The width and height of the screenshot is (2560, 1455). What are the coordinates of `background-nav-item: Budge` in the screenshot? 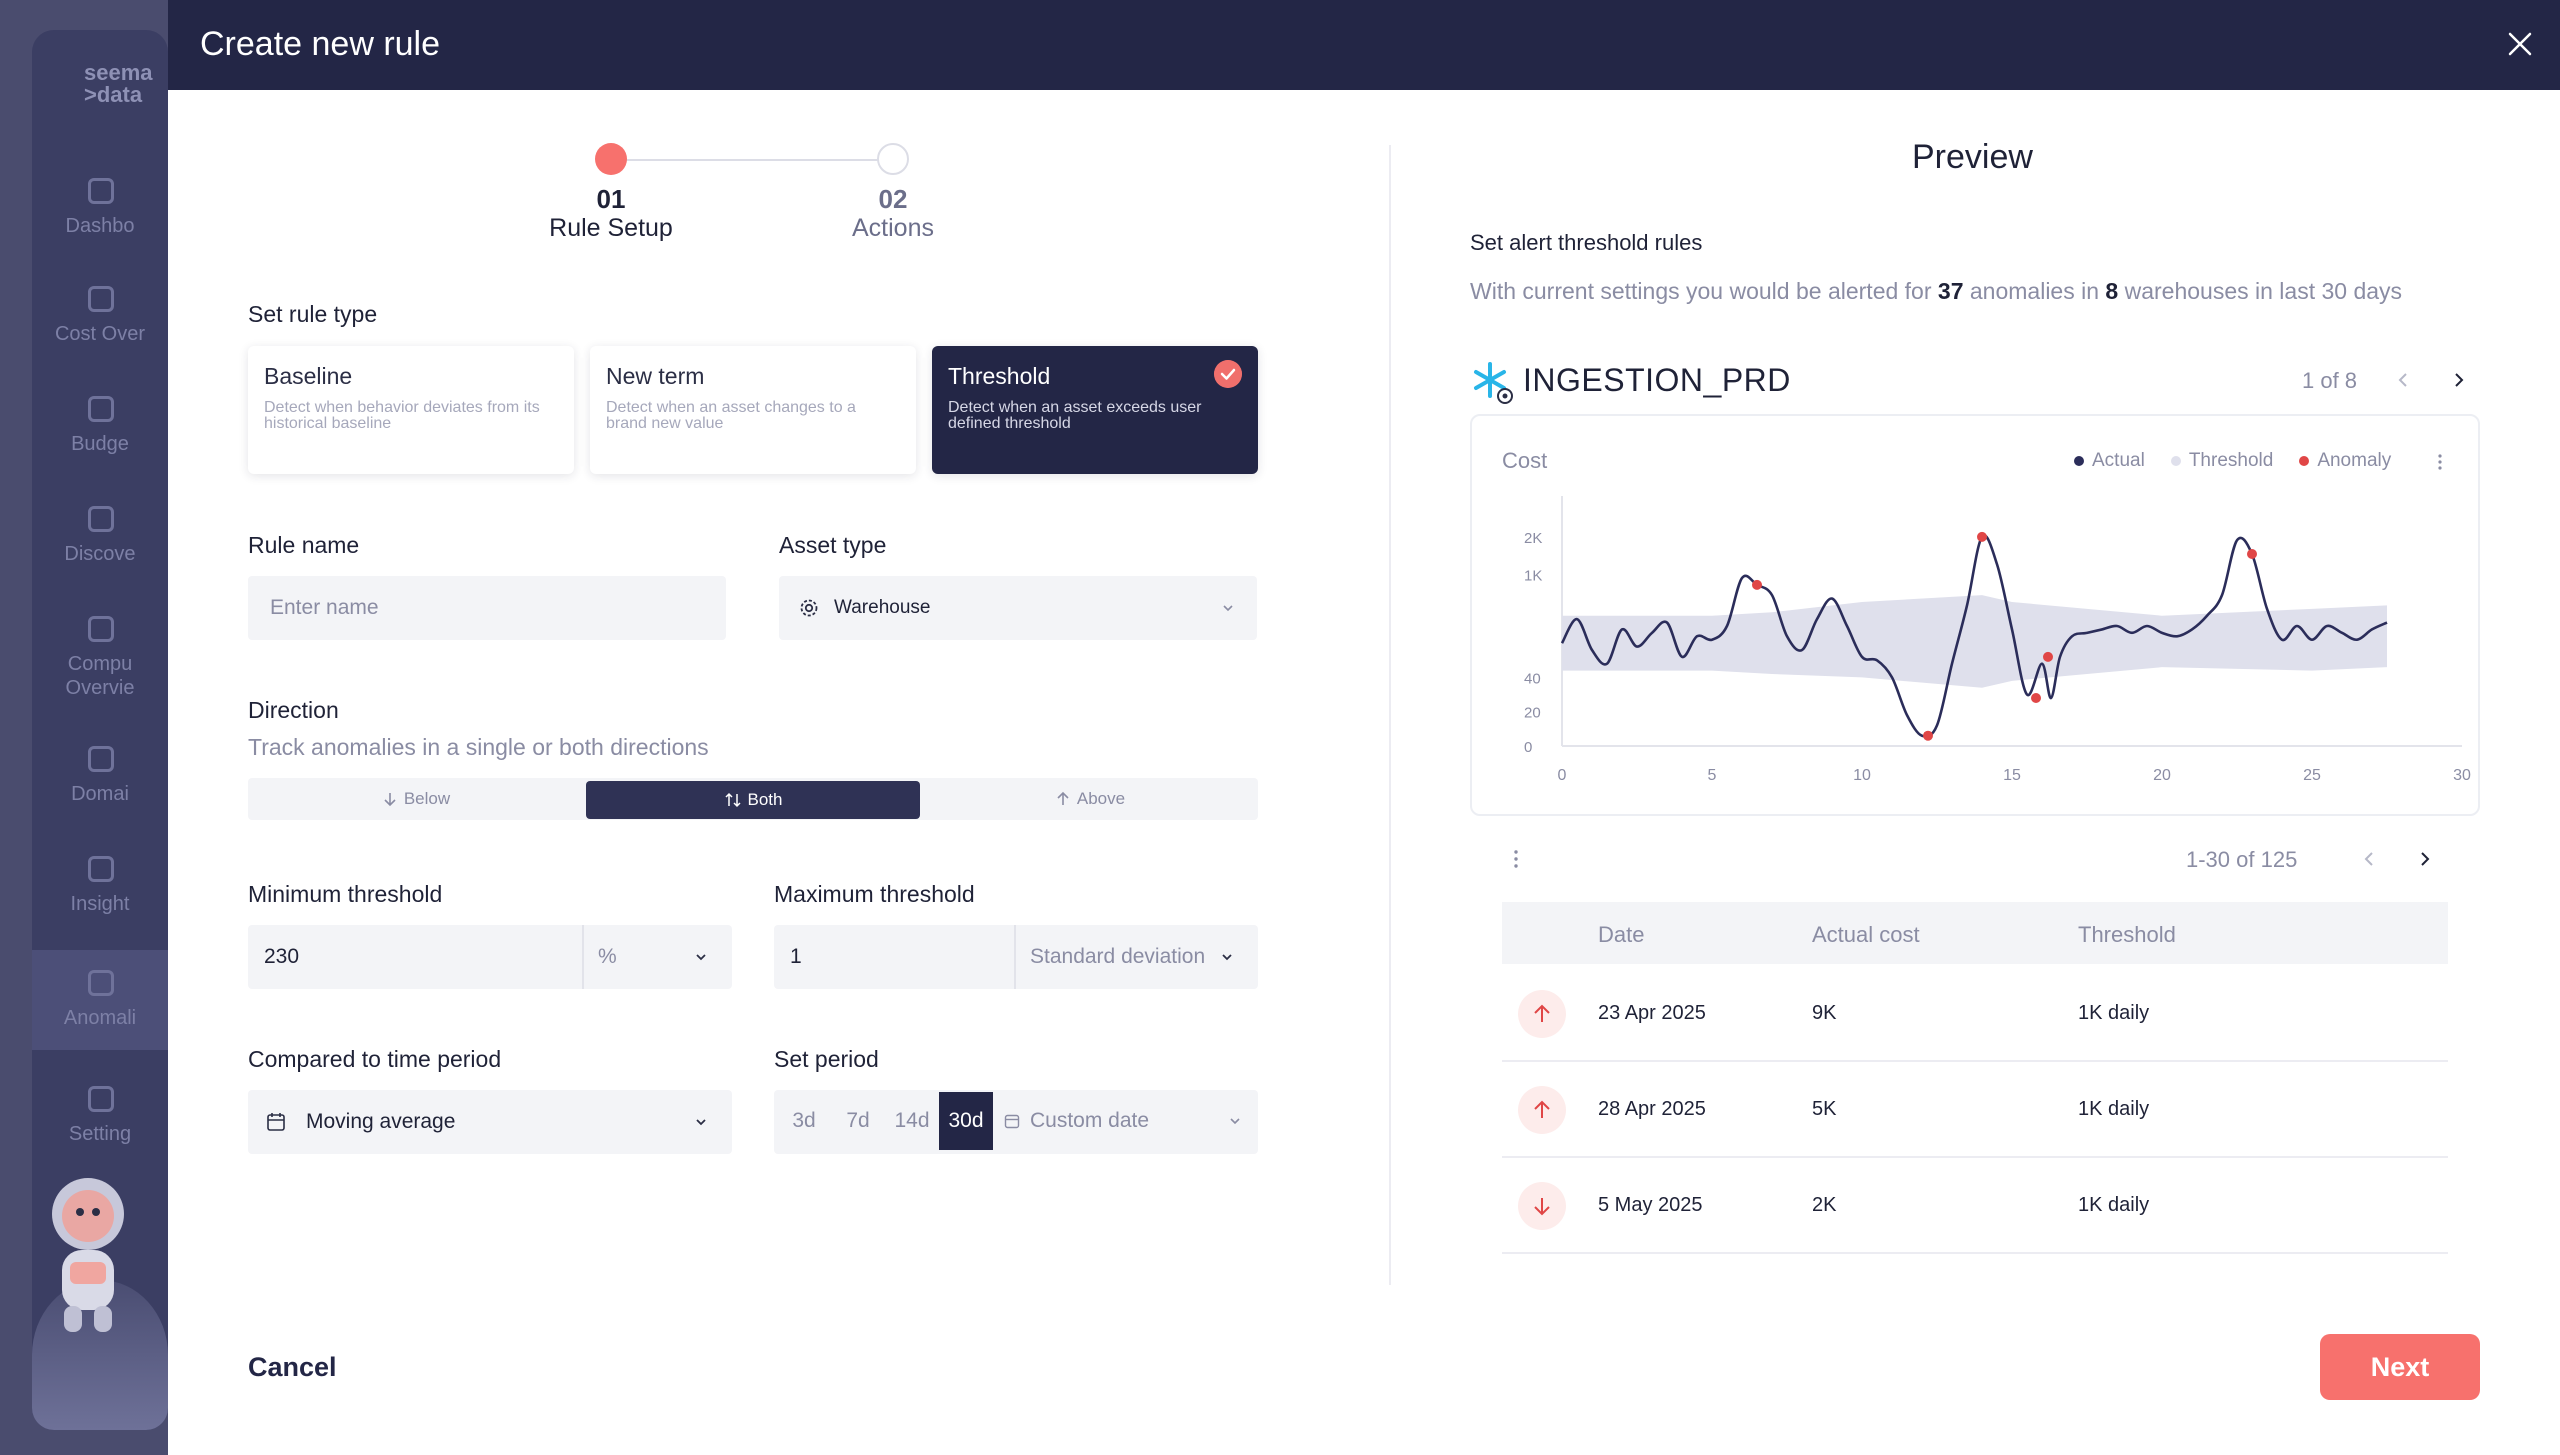 It's located at (100, 426).